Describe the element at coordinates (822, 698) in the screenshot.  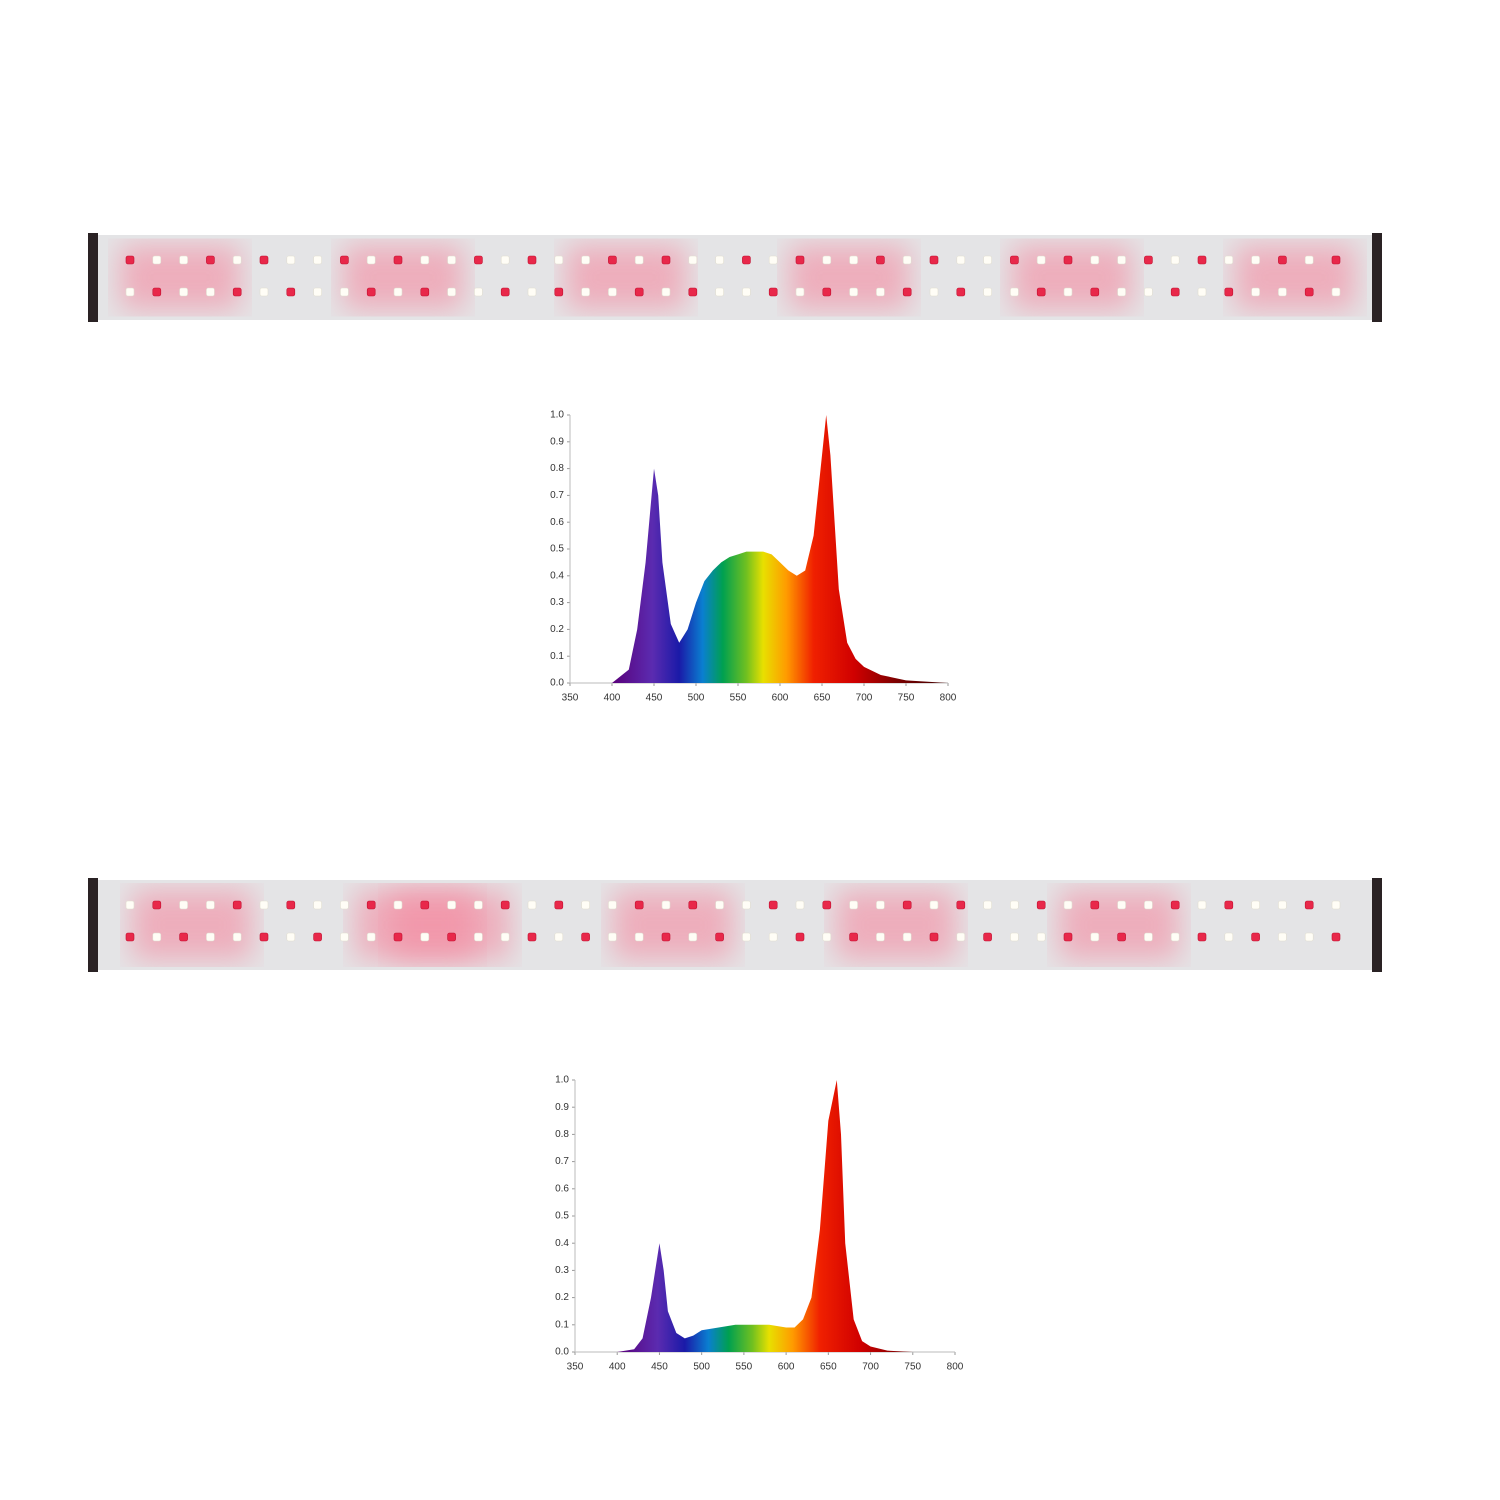
I see `x-tick-label: 650` at that location.